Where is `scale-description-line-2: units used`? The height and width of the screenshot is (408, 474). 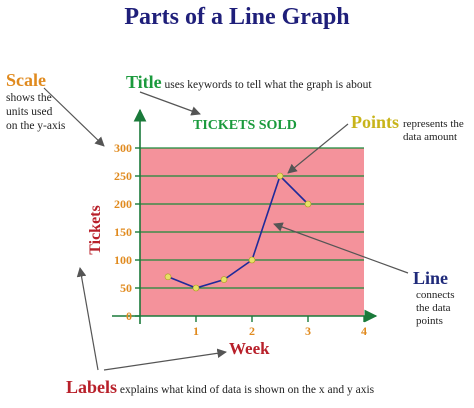
scale-description-line-2: units used is located at coordinates (29, 112).